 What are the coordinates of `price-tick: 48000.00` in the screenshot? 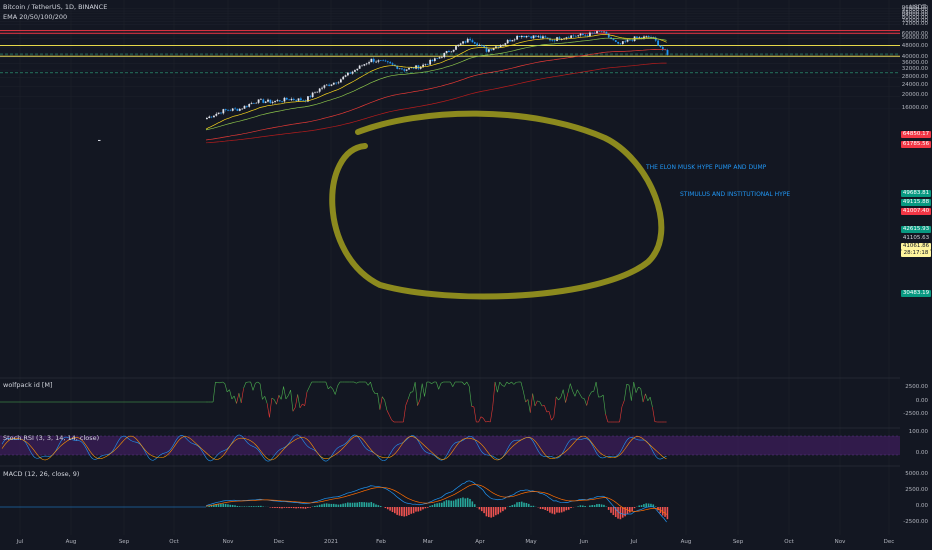 It's located at (914, 46).